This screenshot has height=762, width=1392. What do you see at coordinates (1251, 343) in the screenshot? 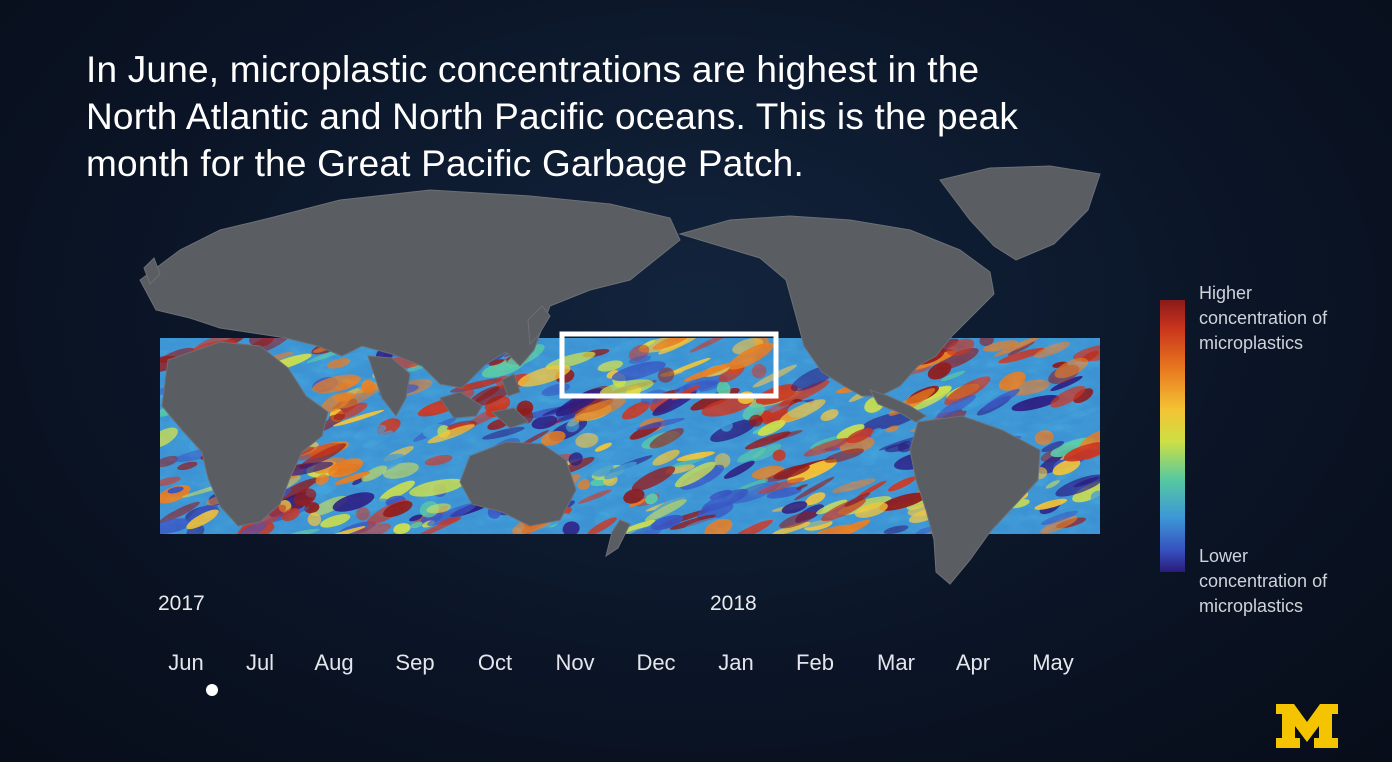
I see `legend-high-line-3: microplastics` at bounding box center [1251, 343].